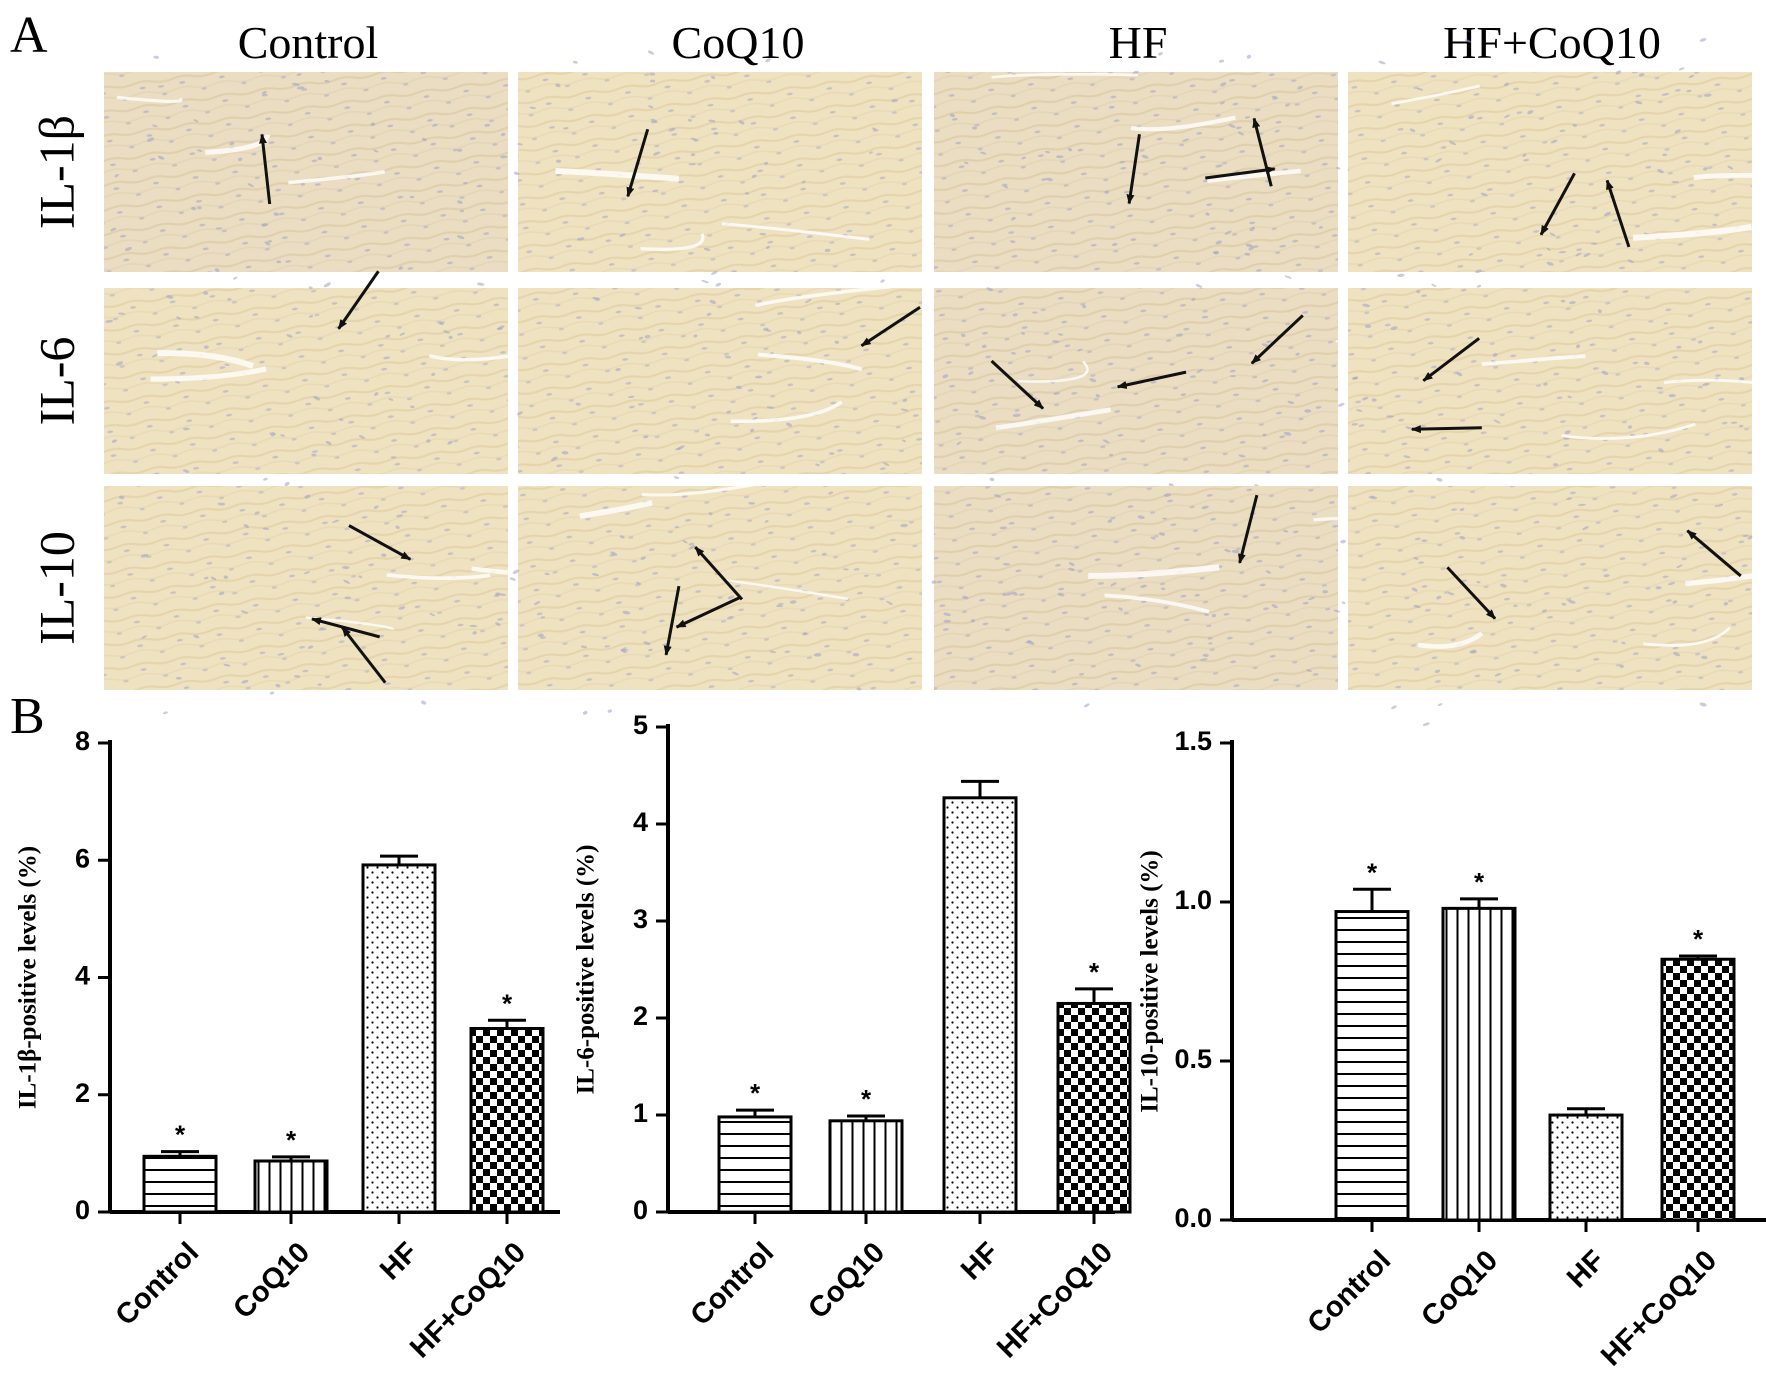 This screenshot has width=1766, height=1393. Describe the element at coordinates (56, 588) in the screenshot. I see `micrograph-row-label: IL-10` at that location.